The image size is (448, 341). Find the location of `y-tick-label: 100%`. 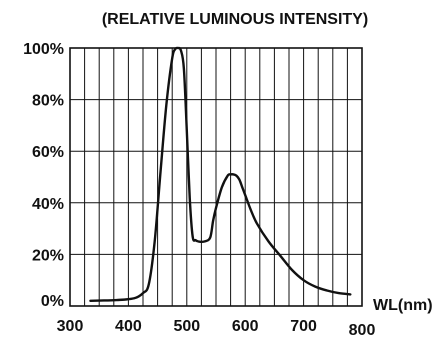

y-tick-label: 100% is located at coordinates (43, 49).